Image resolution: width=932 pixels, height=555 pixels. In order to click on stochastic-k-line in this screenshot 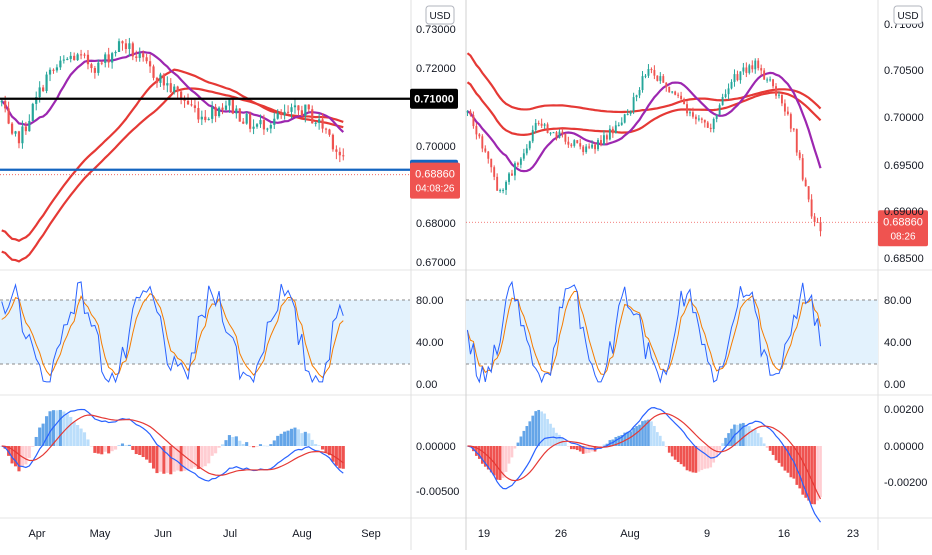, I will do `click(172, 332)`.